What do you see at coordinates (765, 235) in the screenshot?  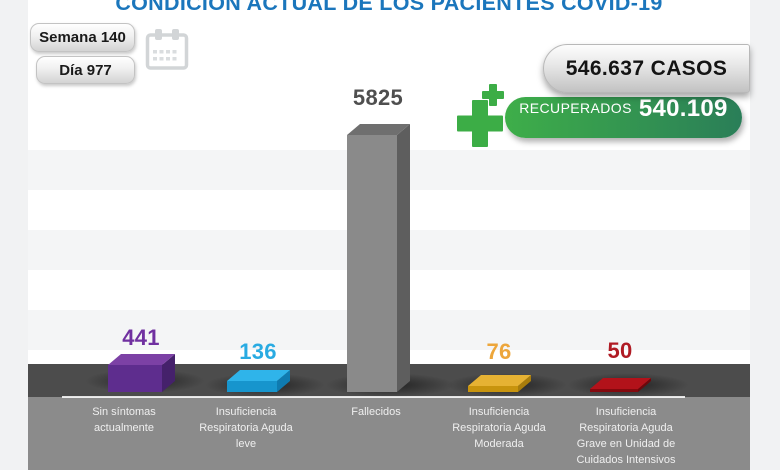 I see `right-gutter` at bounding box center [765, 235].